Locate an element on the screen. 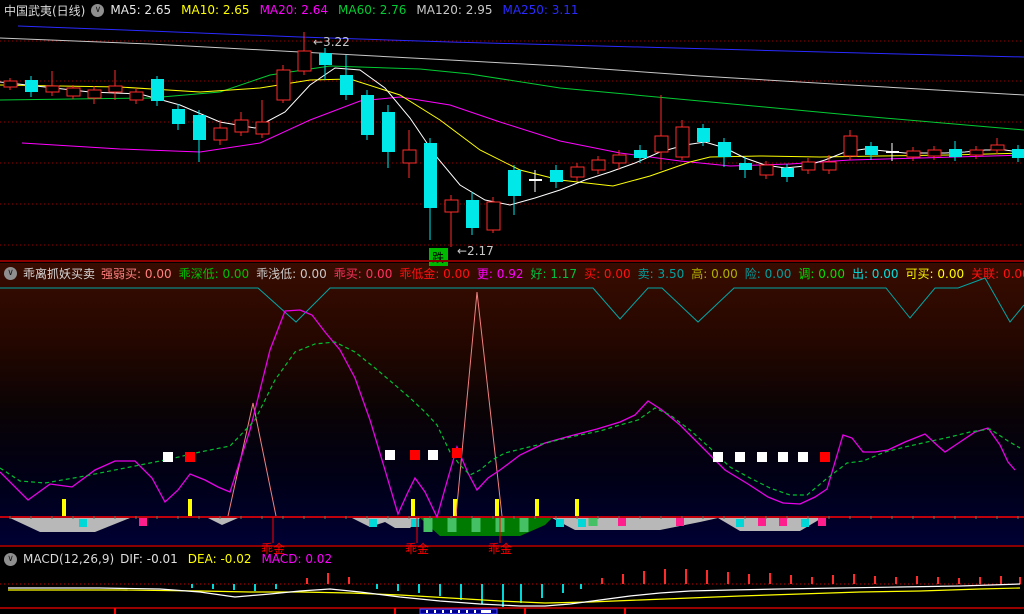 Image resolution: width=1024 pixels, height=614 pixels. legend-item: 高: 0.00 is located at coordinates (714, 273).